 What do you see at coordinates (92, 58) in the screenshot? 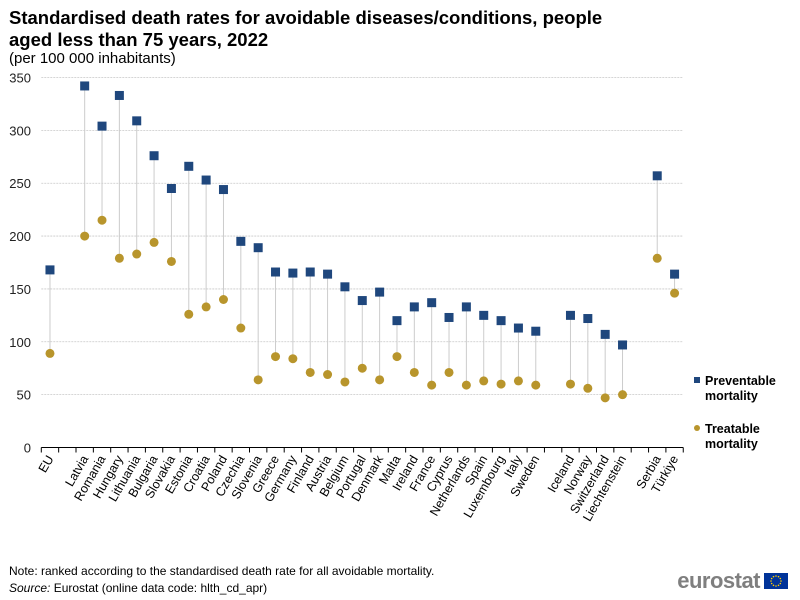
I see `chart-subtitle: (per 100 000 inhabitants)` at bounding box center [92, 58].